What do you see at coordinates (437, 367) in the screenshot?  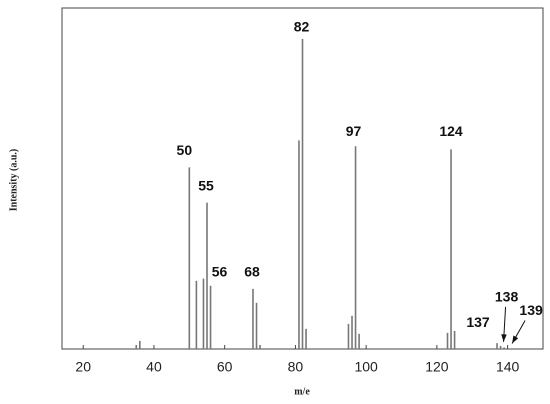 I see `x-tick-label: 120` at bounding box center [437, 367].